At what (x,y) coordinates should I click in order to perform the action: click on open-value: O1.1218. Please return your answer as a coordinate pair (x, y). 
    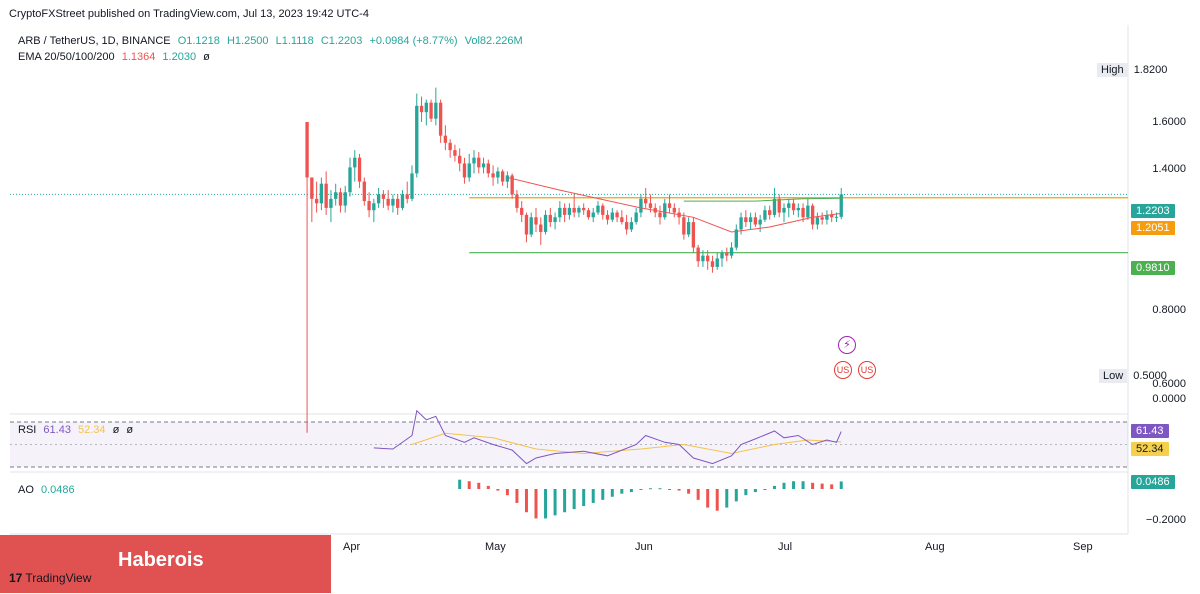
    Looking at the image, I should click on (198, 41).